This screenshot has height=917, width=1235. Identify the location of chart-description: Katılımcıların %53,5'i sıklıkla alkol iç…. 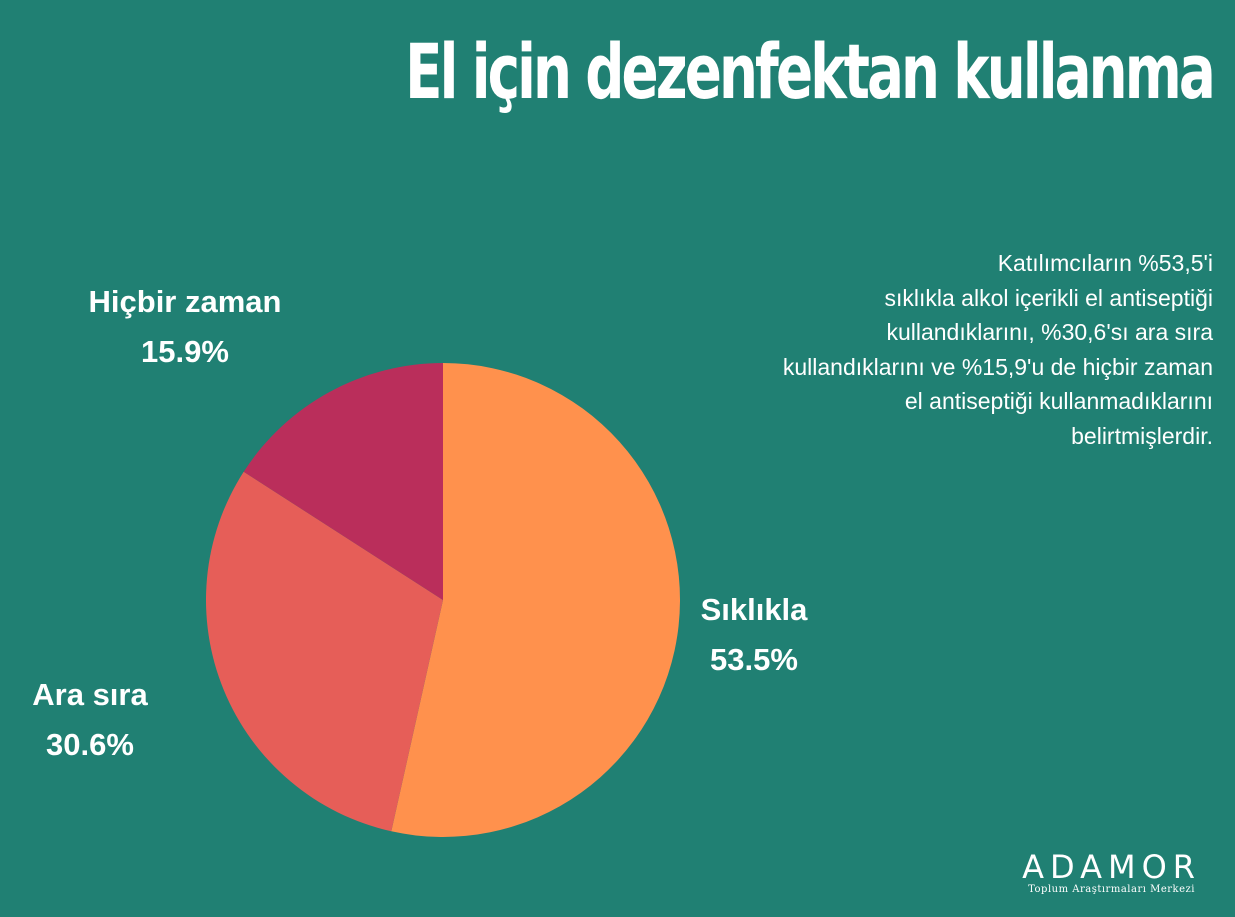
(943, 349).